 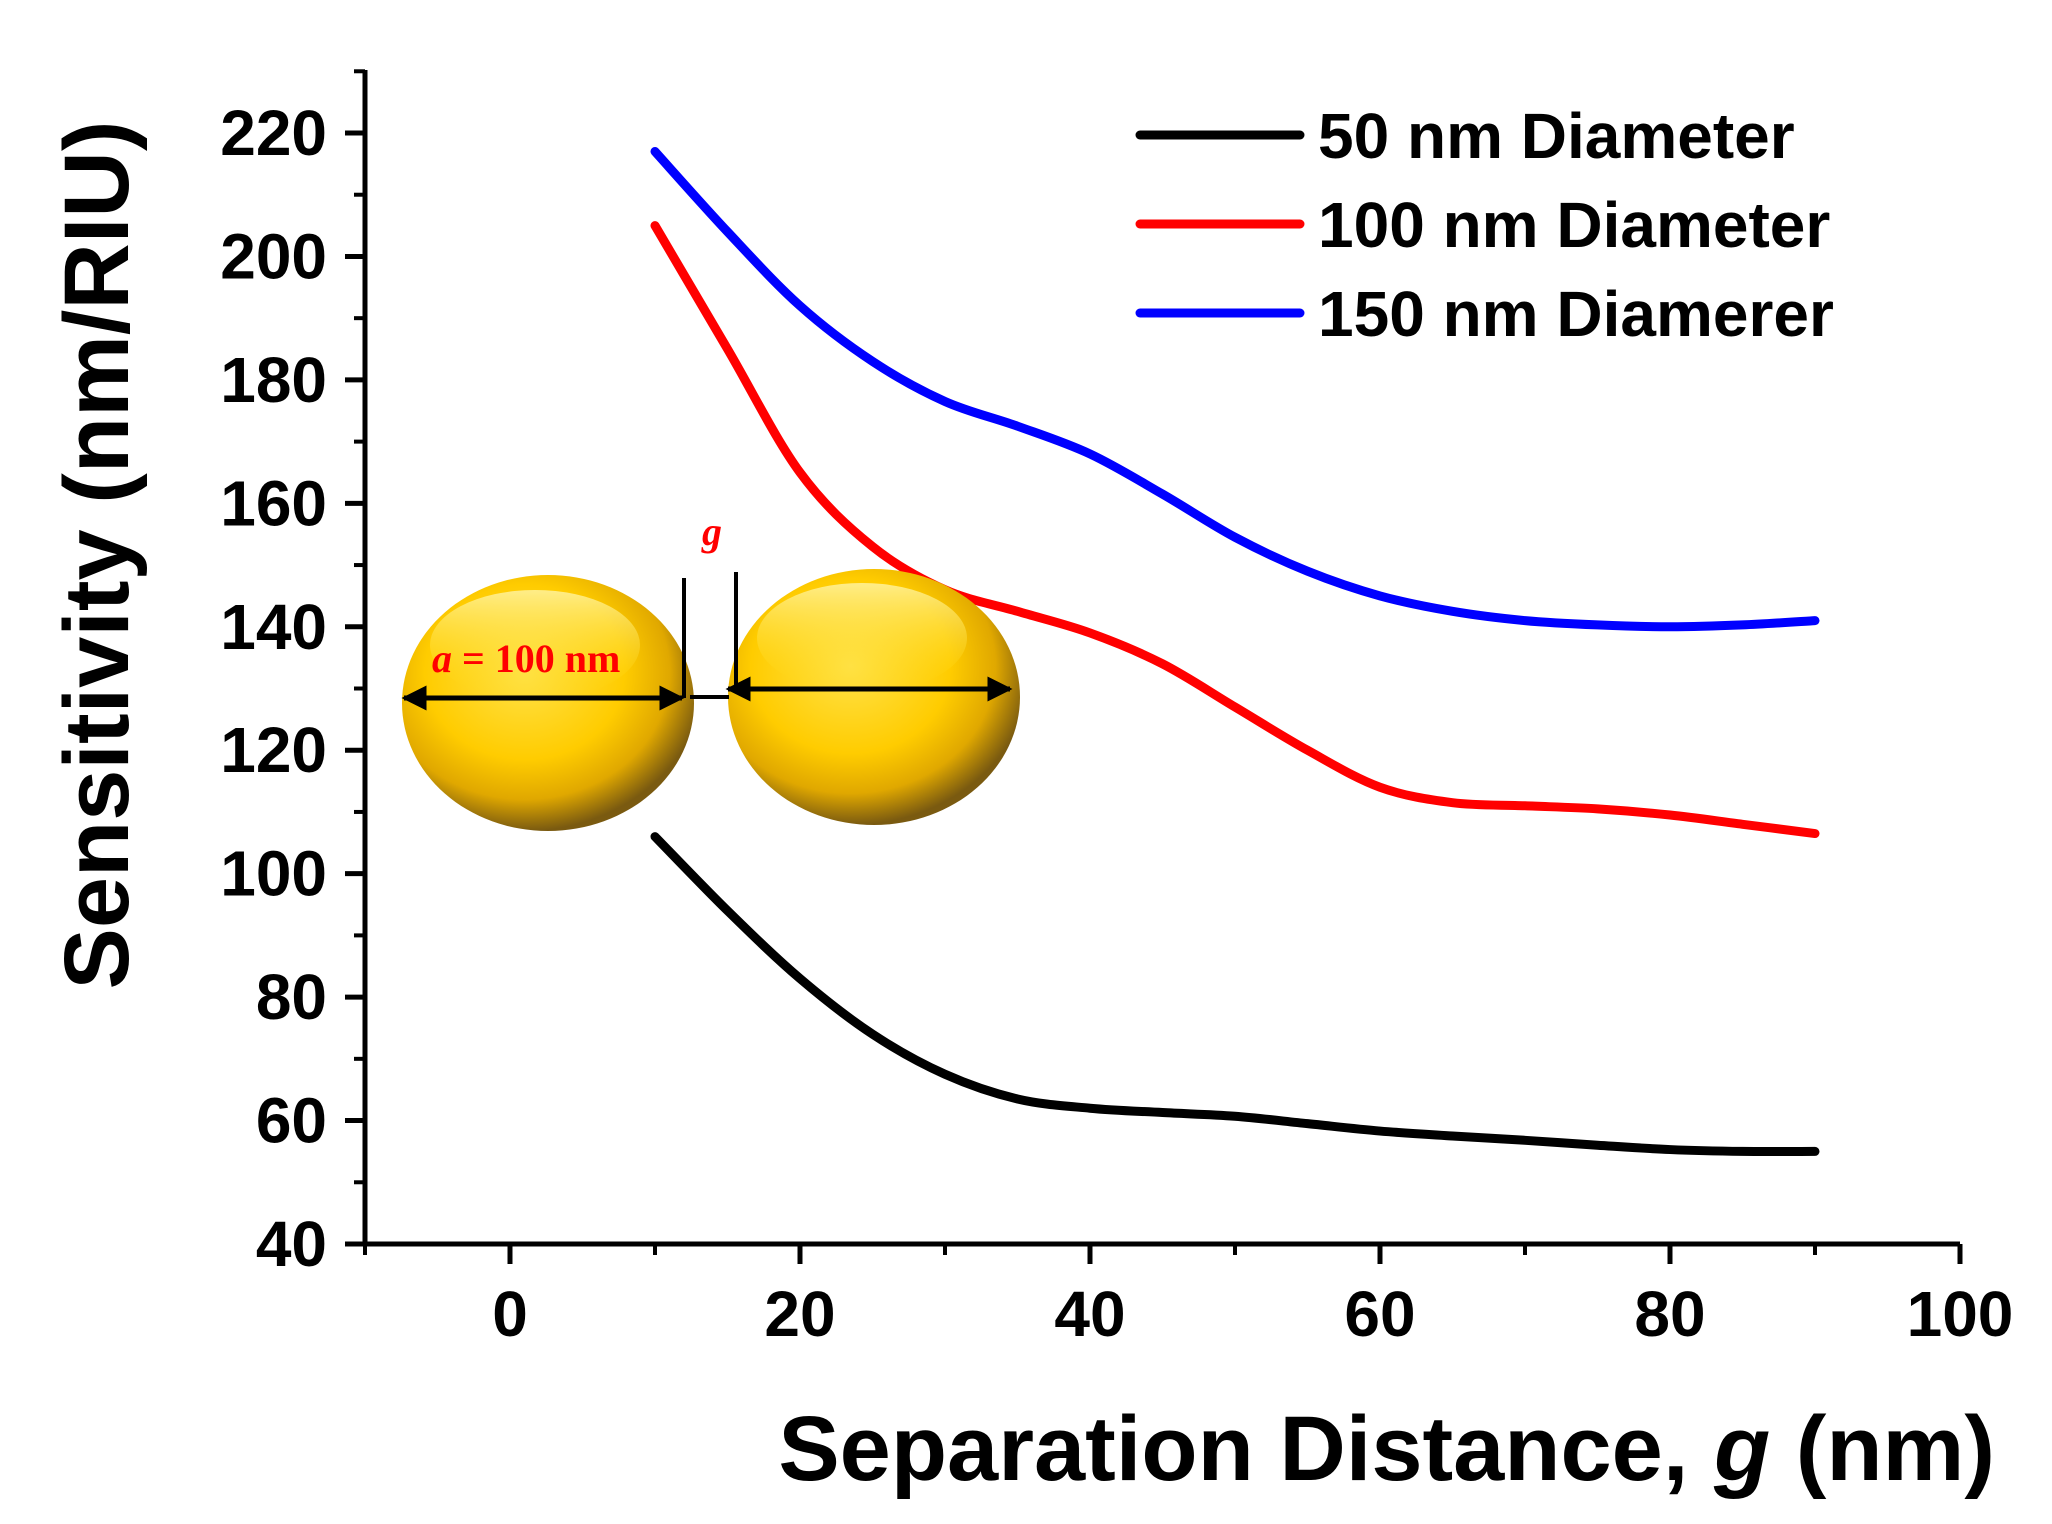 What do you see at coordinates (273, 750) in the screenshot?
I see `y-tick-label: 120` at bounding box center [273, 750].